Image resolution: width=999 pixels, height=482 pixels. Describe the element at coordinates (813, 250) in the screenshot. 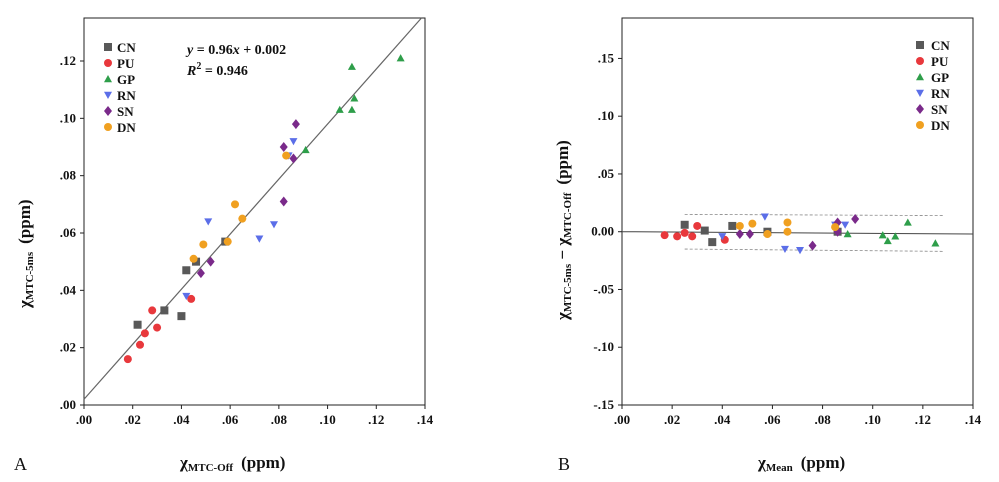

I see `panel-b-lower-limit-line` at that location.